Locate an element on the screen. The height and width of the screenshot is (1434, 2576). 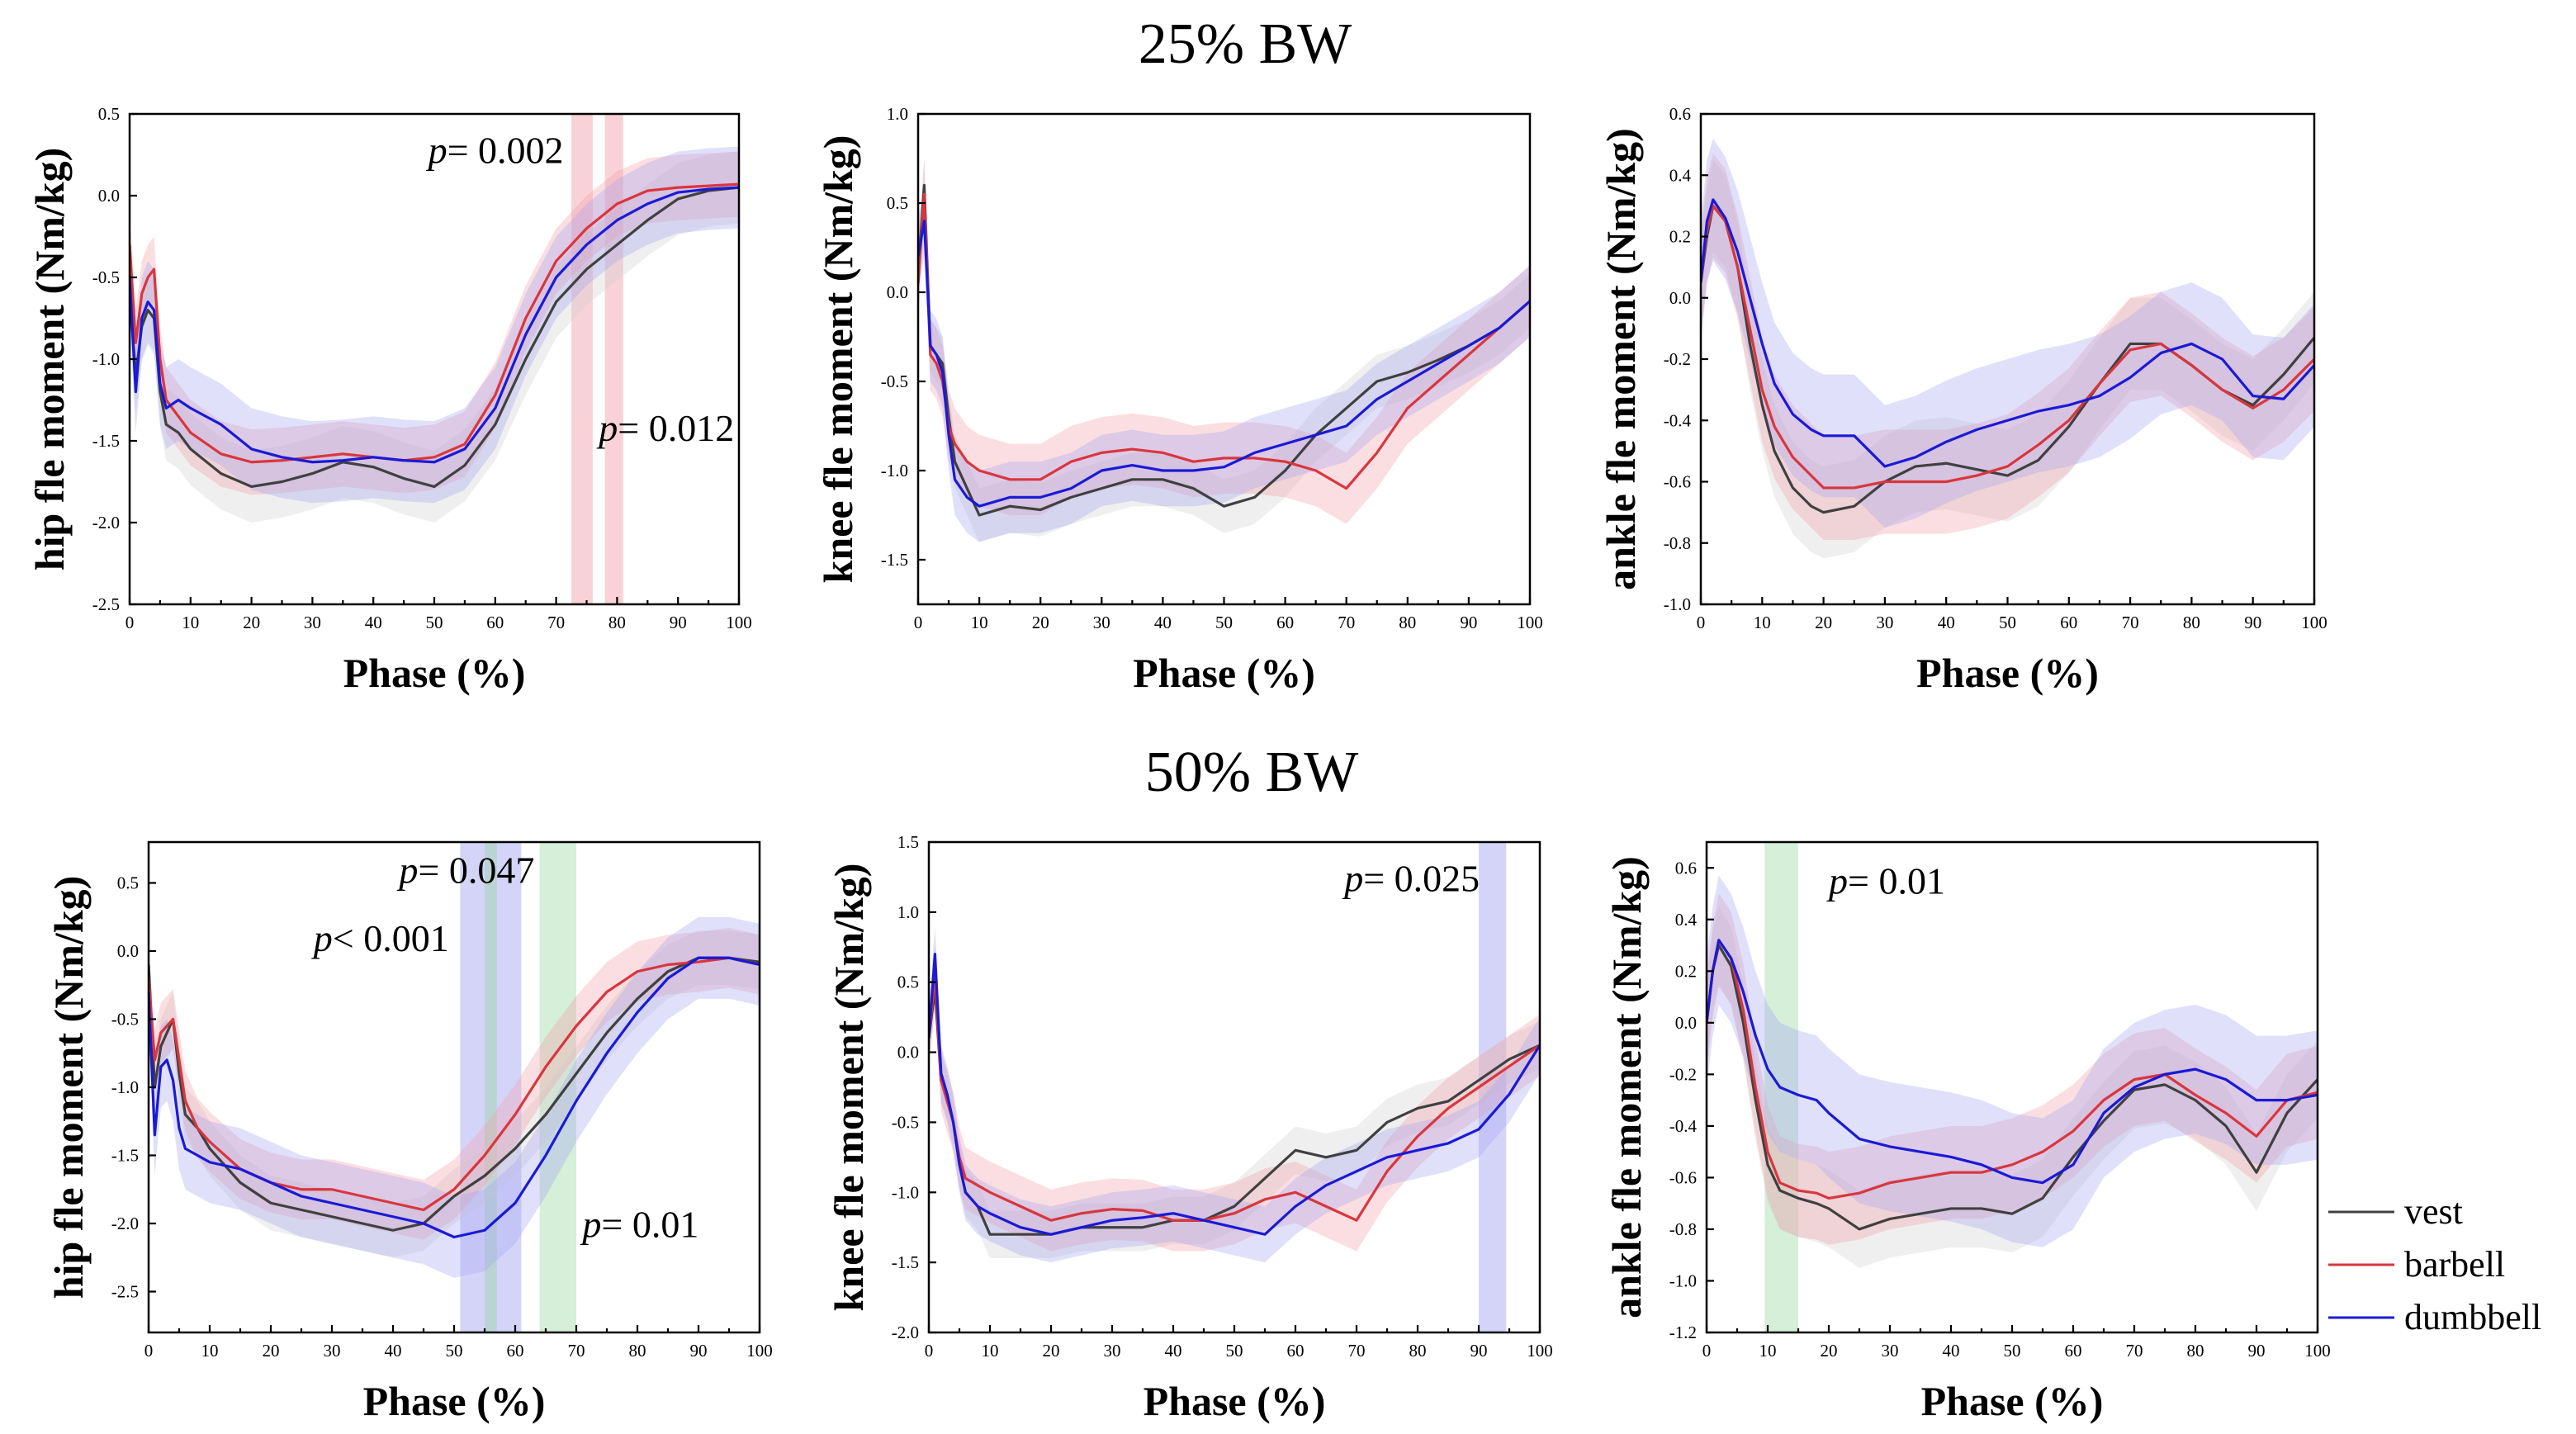
p-value-annotation: p= 0.01 is located at coordinates (1885, 881).